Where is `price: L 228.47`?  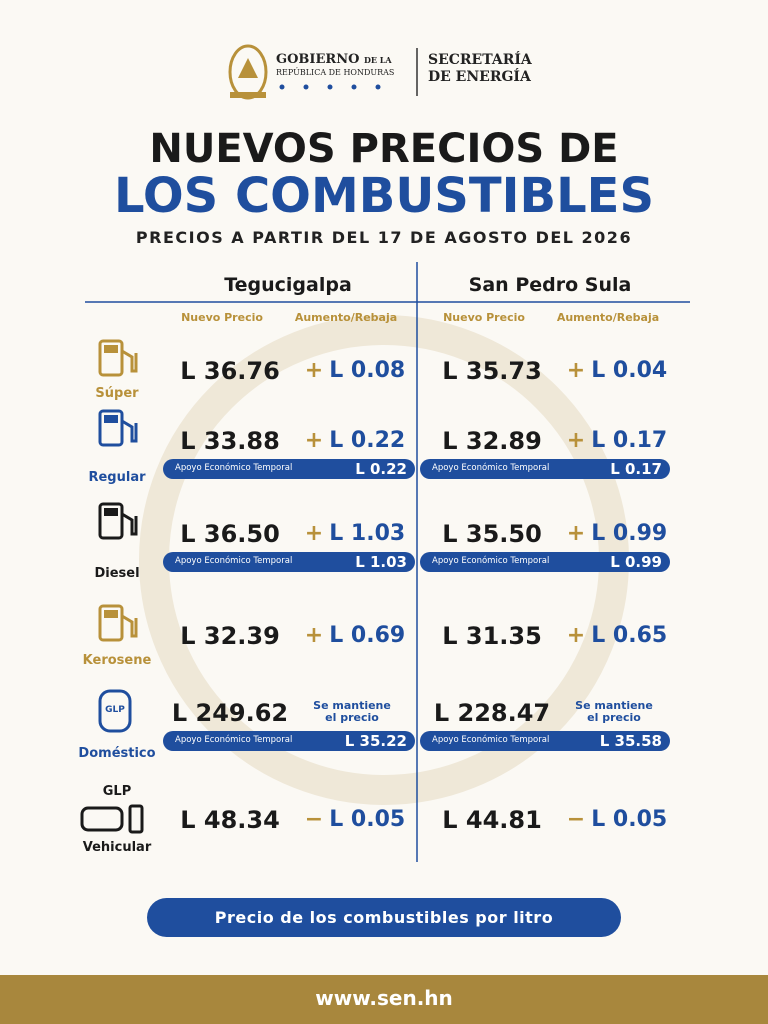
price: L 228.47 is located at coordinates (492, 713).